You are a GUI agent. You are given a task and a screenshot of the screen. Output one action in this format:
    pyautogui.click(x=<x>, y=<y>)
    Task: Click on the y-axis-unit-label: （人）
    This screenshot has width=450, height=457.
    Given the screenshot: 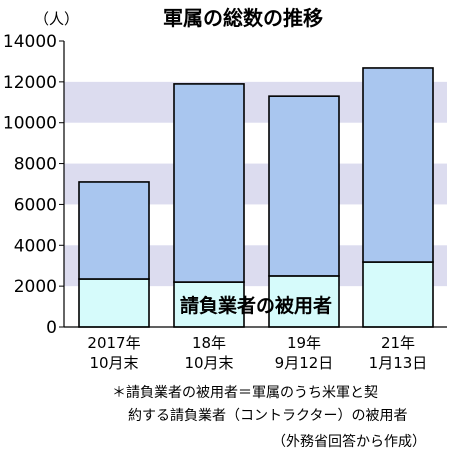 What is the action you would take?
    pyautogui.click(x=56, y=19)
    